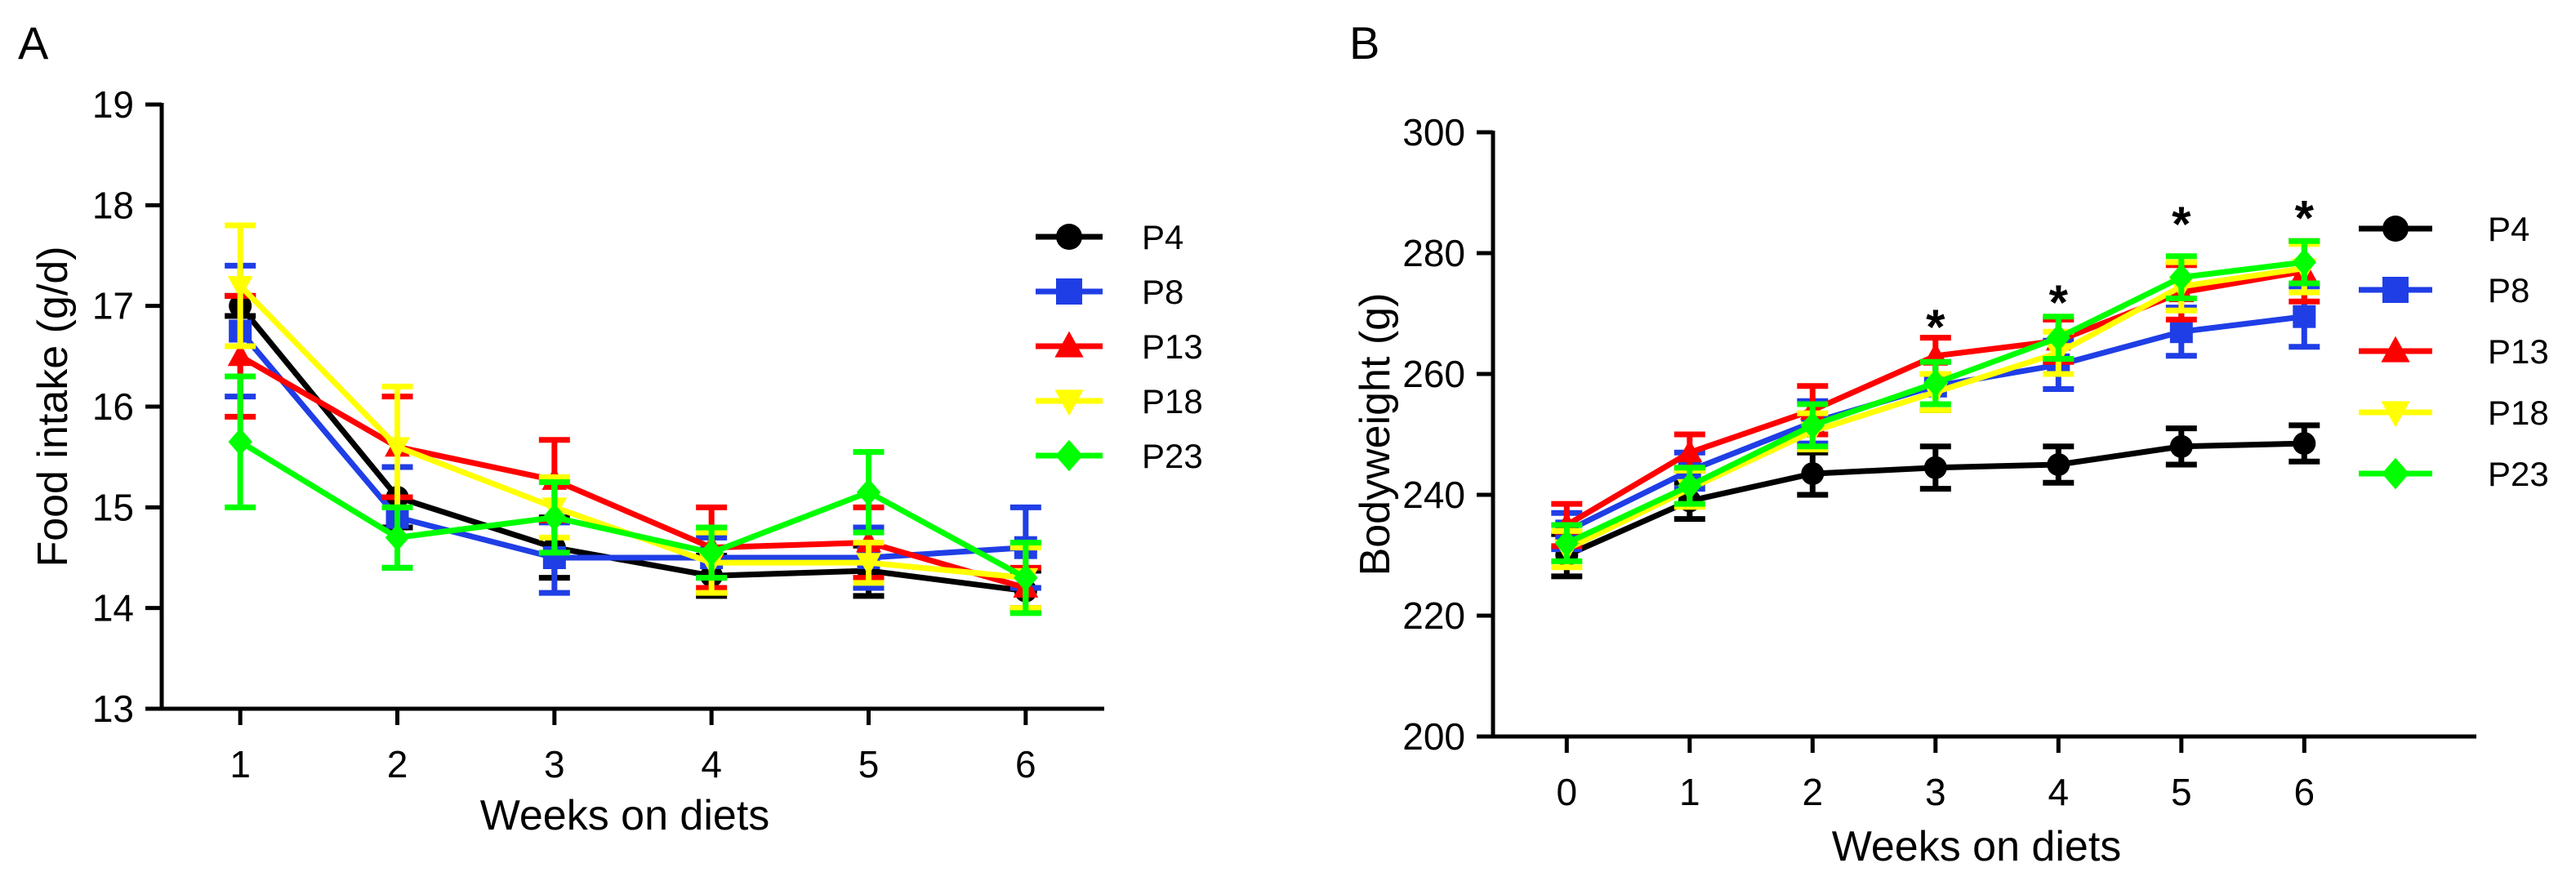 The height and width of the screenshot is (890, 2576). I want to click on y-tick-label: 19, so click(113, 105).